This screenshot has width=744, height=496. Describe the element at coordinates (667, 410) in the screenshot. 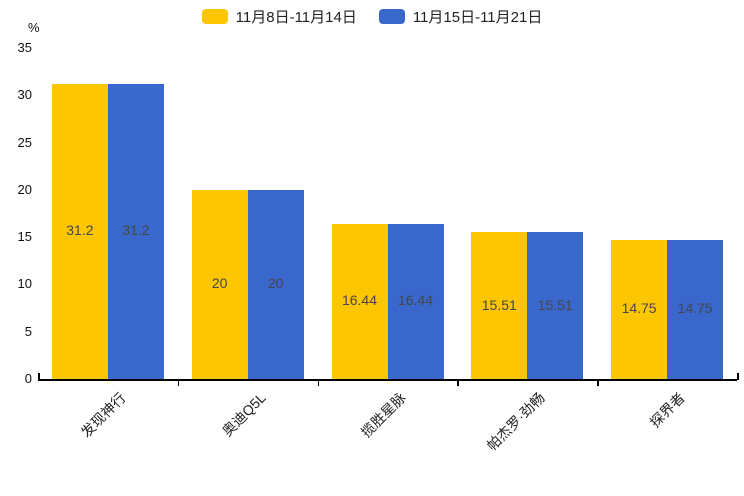

I see `x-axis-label: 探界者` at that location.